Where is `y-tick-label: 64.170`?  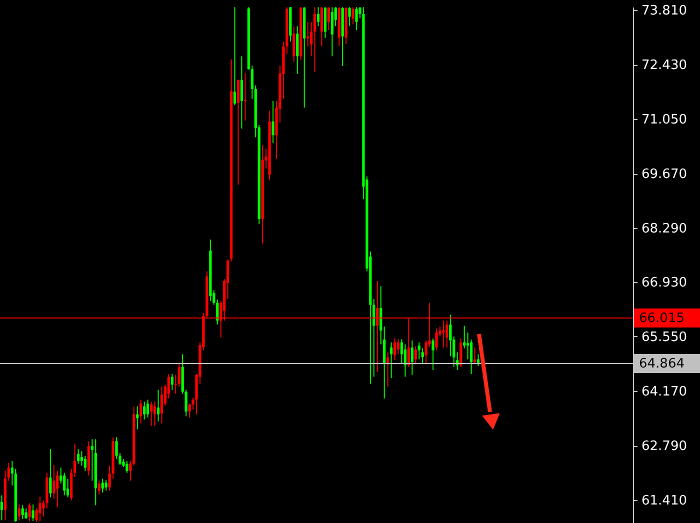 y-tick-label: 64.170 is located at coordinates (664, 392).